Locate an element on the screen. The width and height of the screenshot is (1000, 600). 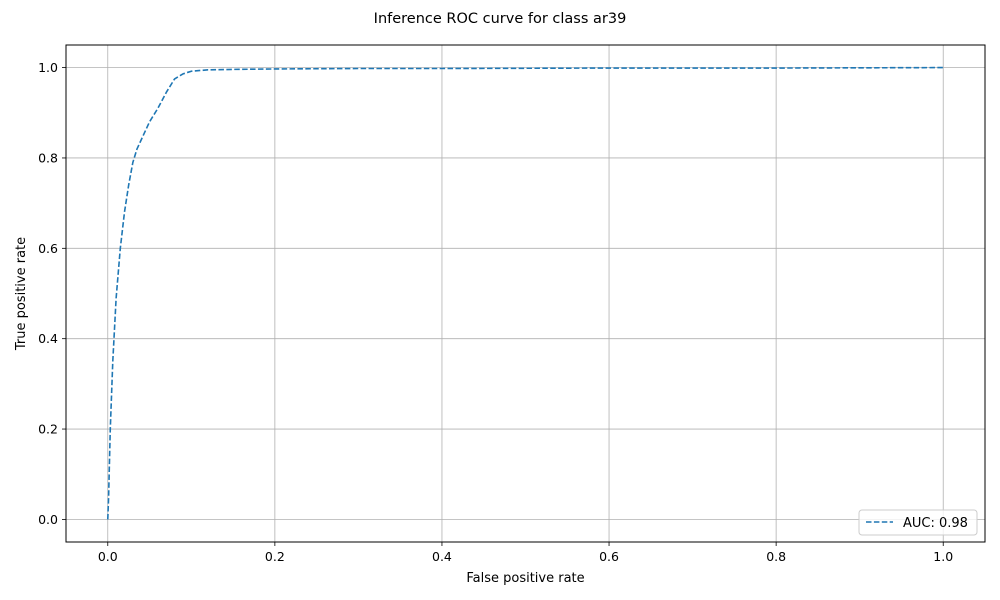
legend-label: AUC: 0.98 is located at coordinates (935, 523).